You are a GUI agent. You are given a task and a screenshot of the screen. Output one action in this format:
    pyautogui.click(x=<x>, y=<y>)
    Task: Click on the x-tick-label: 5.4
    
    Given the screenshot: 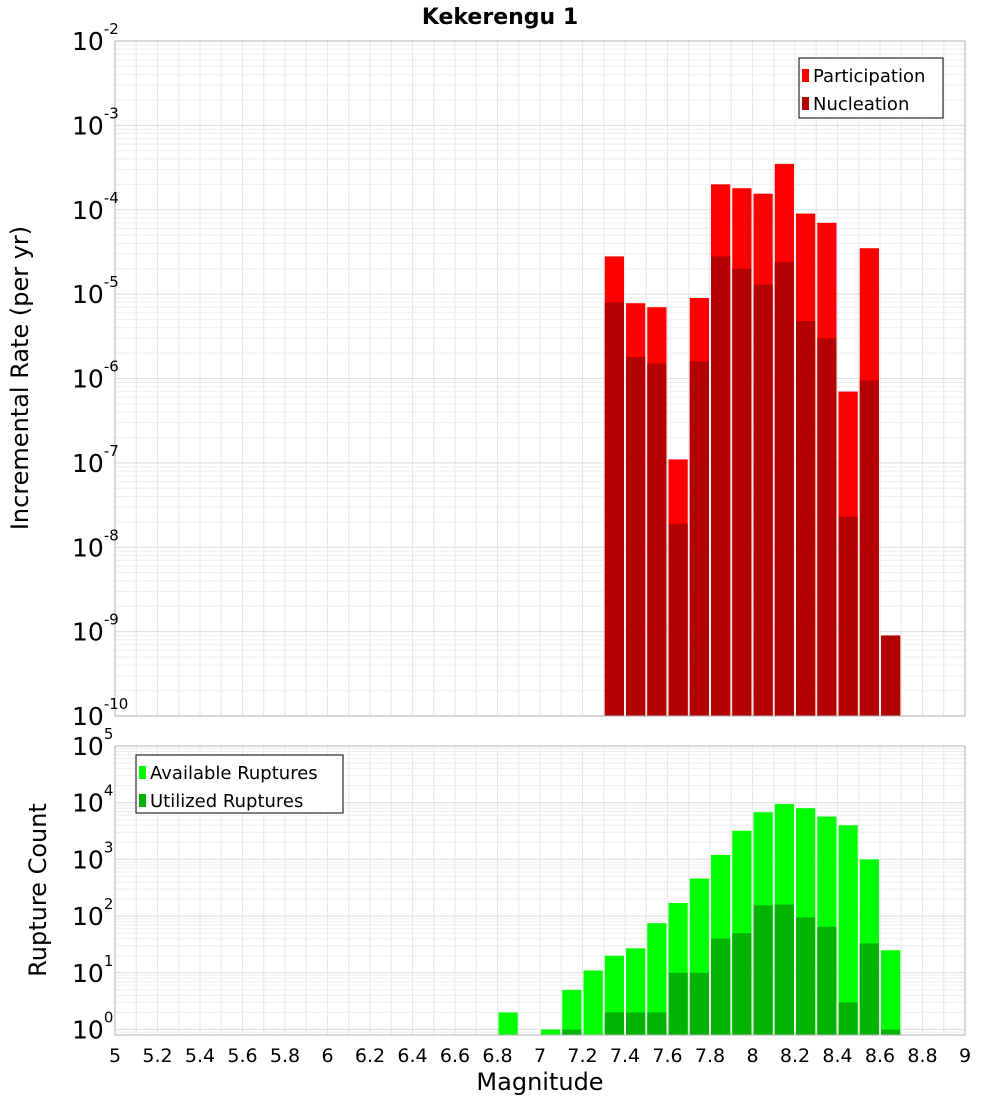 What is the action you would take?
    pyautogui.click(x=200, y=1056)
    